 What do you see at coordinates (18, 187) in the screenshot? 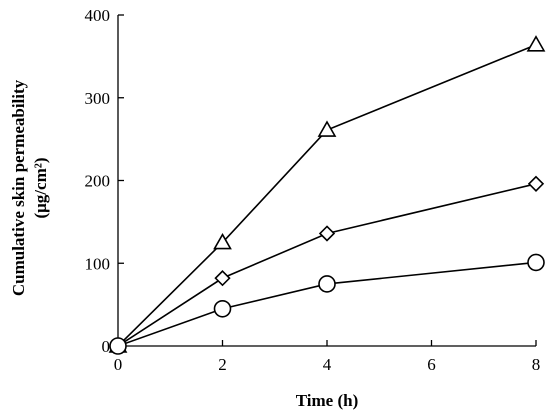
I see `y-axis-title-line-1: Cumulative skin permeability` at bounding box center [18, 187].